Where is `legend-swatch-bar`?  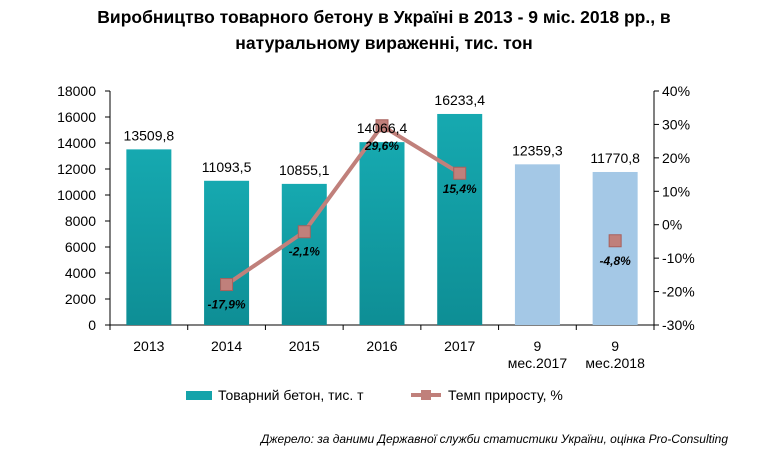
legend-swatch-bar is located at coordinates (199, 395).